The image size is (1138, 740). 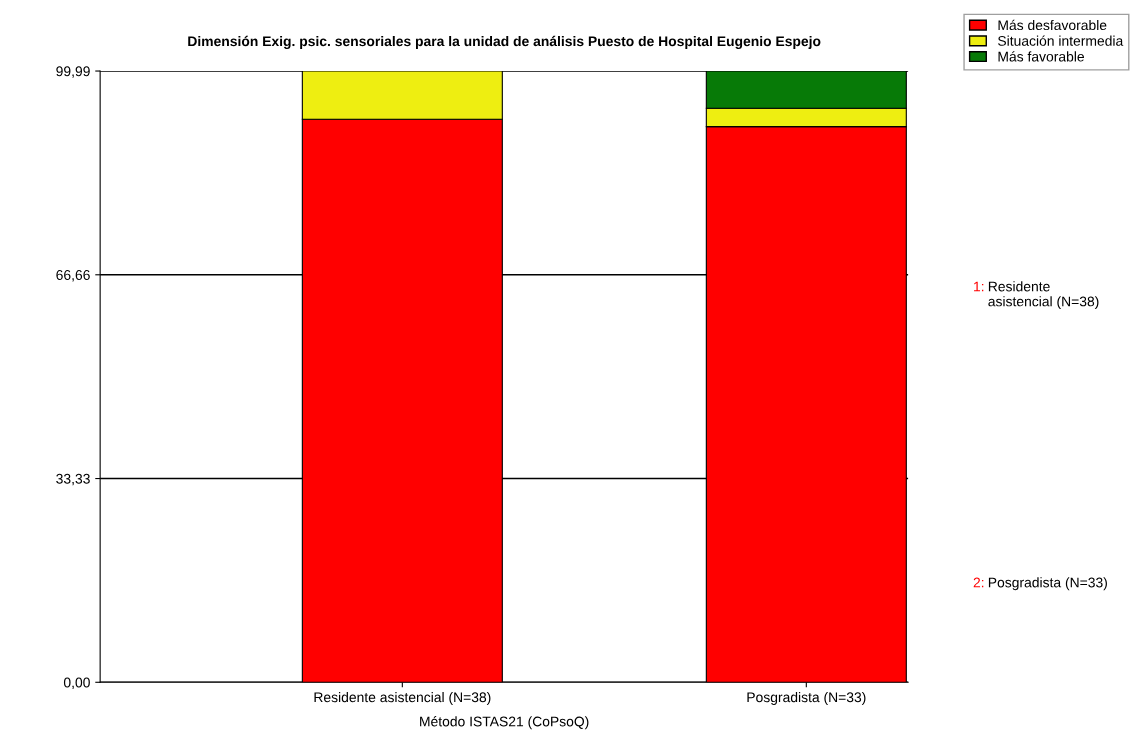 What do you see at coordinates (504, 42) in the screenshot?
I see `chart-title: Dimensión Exig. psic. sensoriales para la unidad de análisis Puesto de Hospital Eugenio Espejo` at bounding box center [504, 42].